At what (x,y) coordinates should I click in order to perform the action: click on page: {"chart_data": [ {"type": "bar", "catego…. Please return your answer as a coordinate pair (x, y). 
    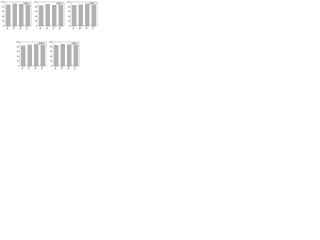
    Looking at the image, I should click on (50, 40).